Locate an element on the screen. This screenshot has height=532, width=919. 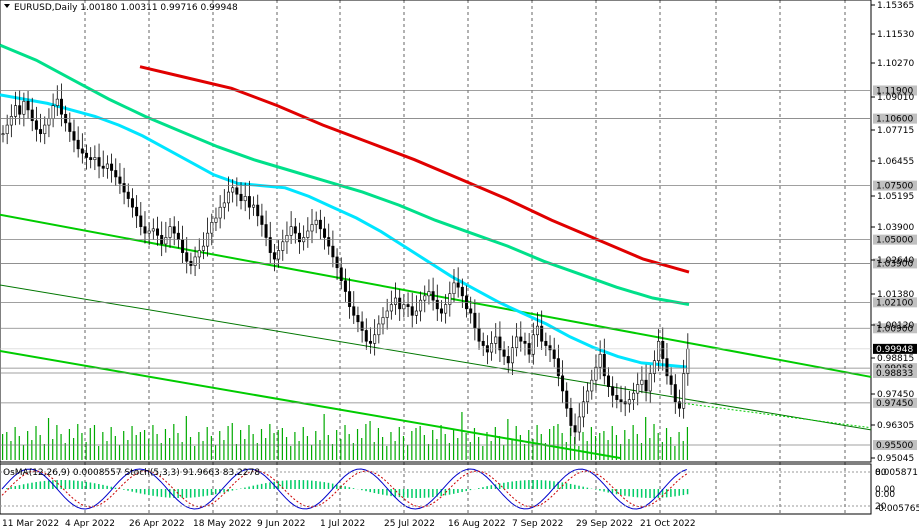
price-tick-label: 1.00120 is located at coordinates (895, 326).